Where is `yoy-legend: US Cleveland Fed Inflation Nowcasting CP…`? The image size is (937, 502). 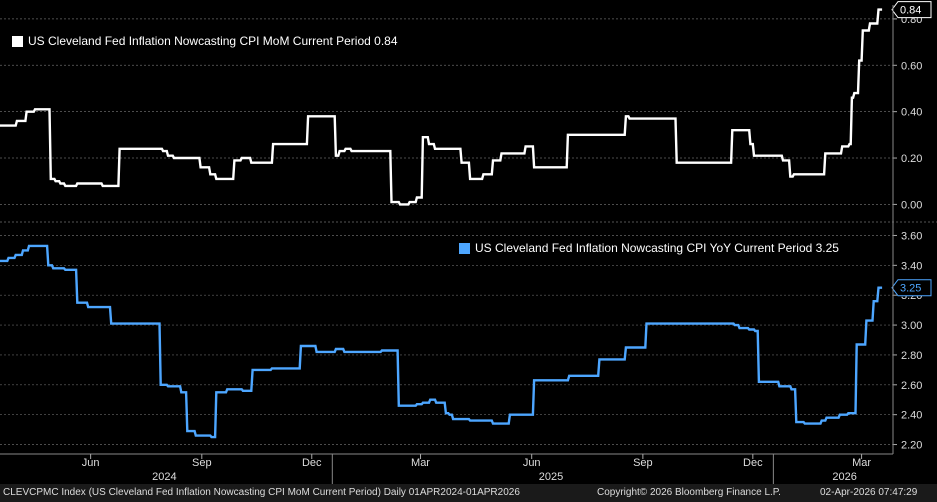
yoy-legend: US Cleveland Fed Inflation Nowcasting CP… is located at coordinates (650, 248).